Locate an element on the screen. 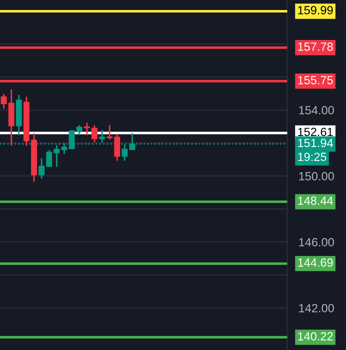  ref-line-label: 144.69 is located at coordinates (315, 262).